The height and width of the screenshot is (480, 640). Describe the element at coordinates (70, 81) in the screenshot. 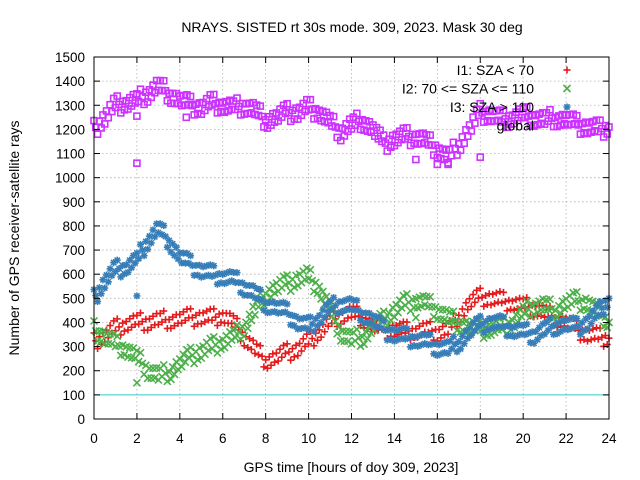

I see `y-tick-label: 1400` at that location.